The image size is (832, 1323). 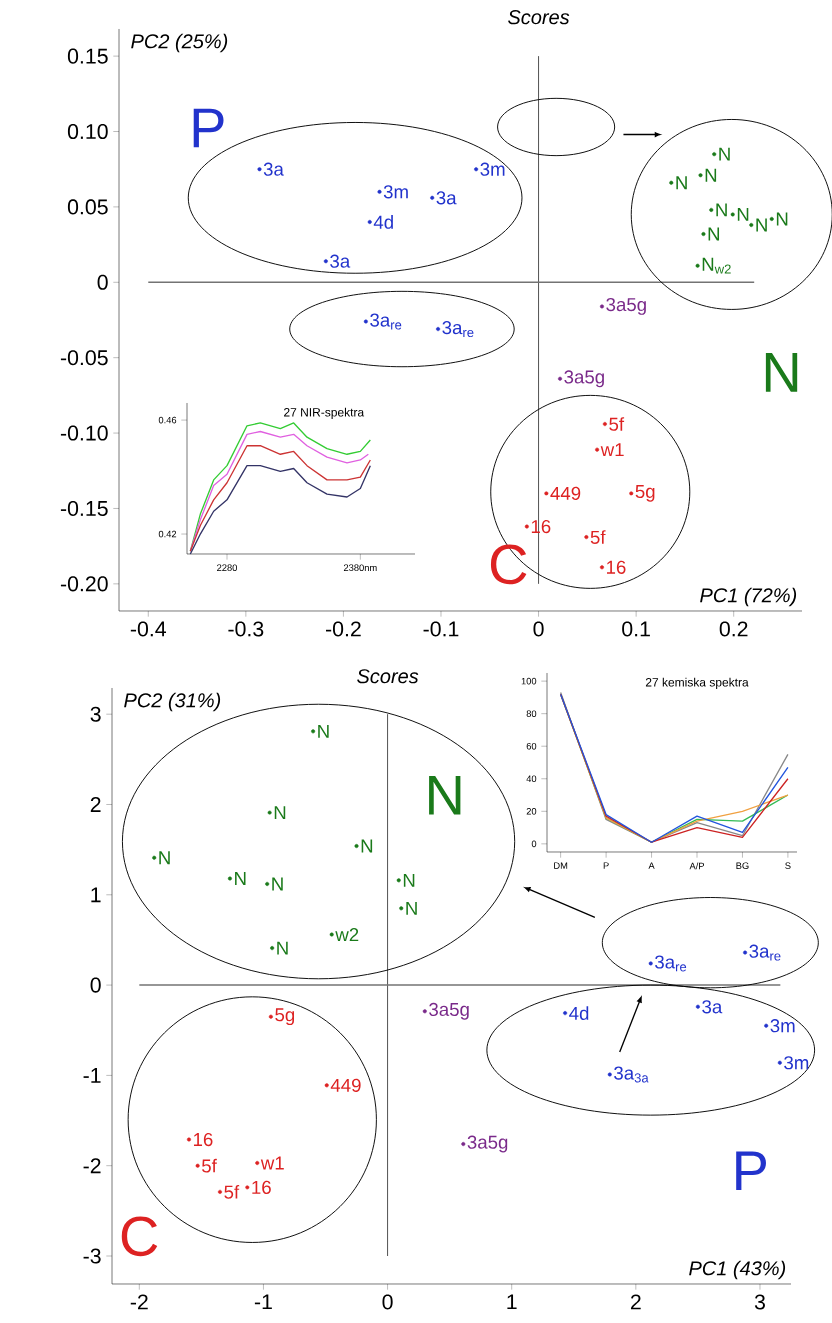 What do you see at coordinates (606, 865) in the screenshot?
I see `x-tick-label: P` at bounding box center [606, 865].